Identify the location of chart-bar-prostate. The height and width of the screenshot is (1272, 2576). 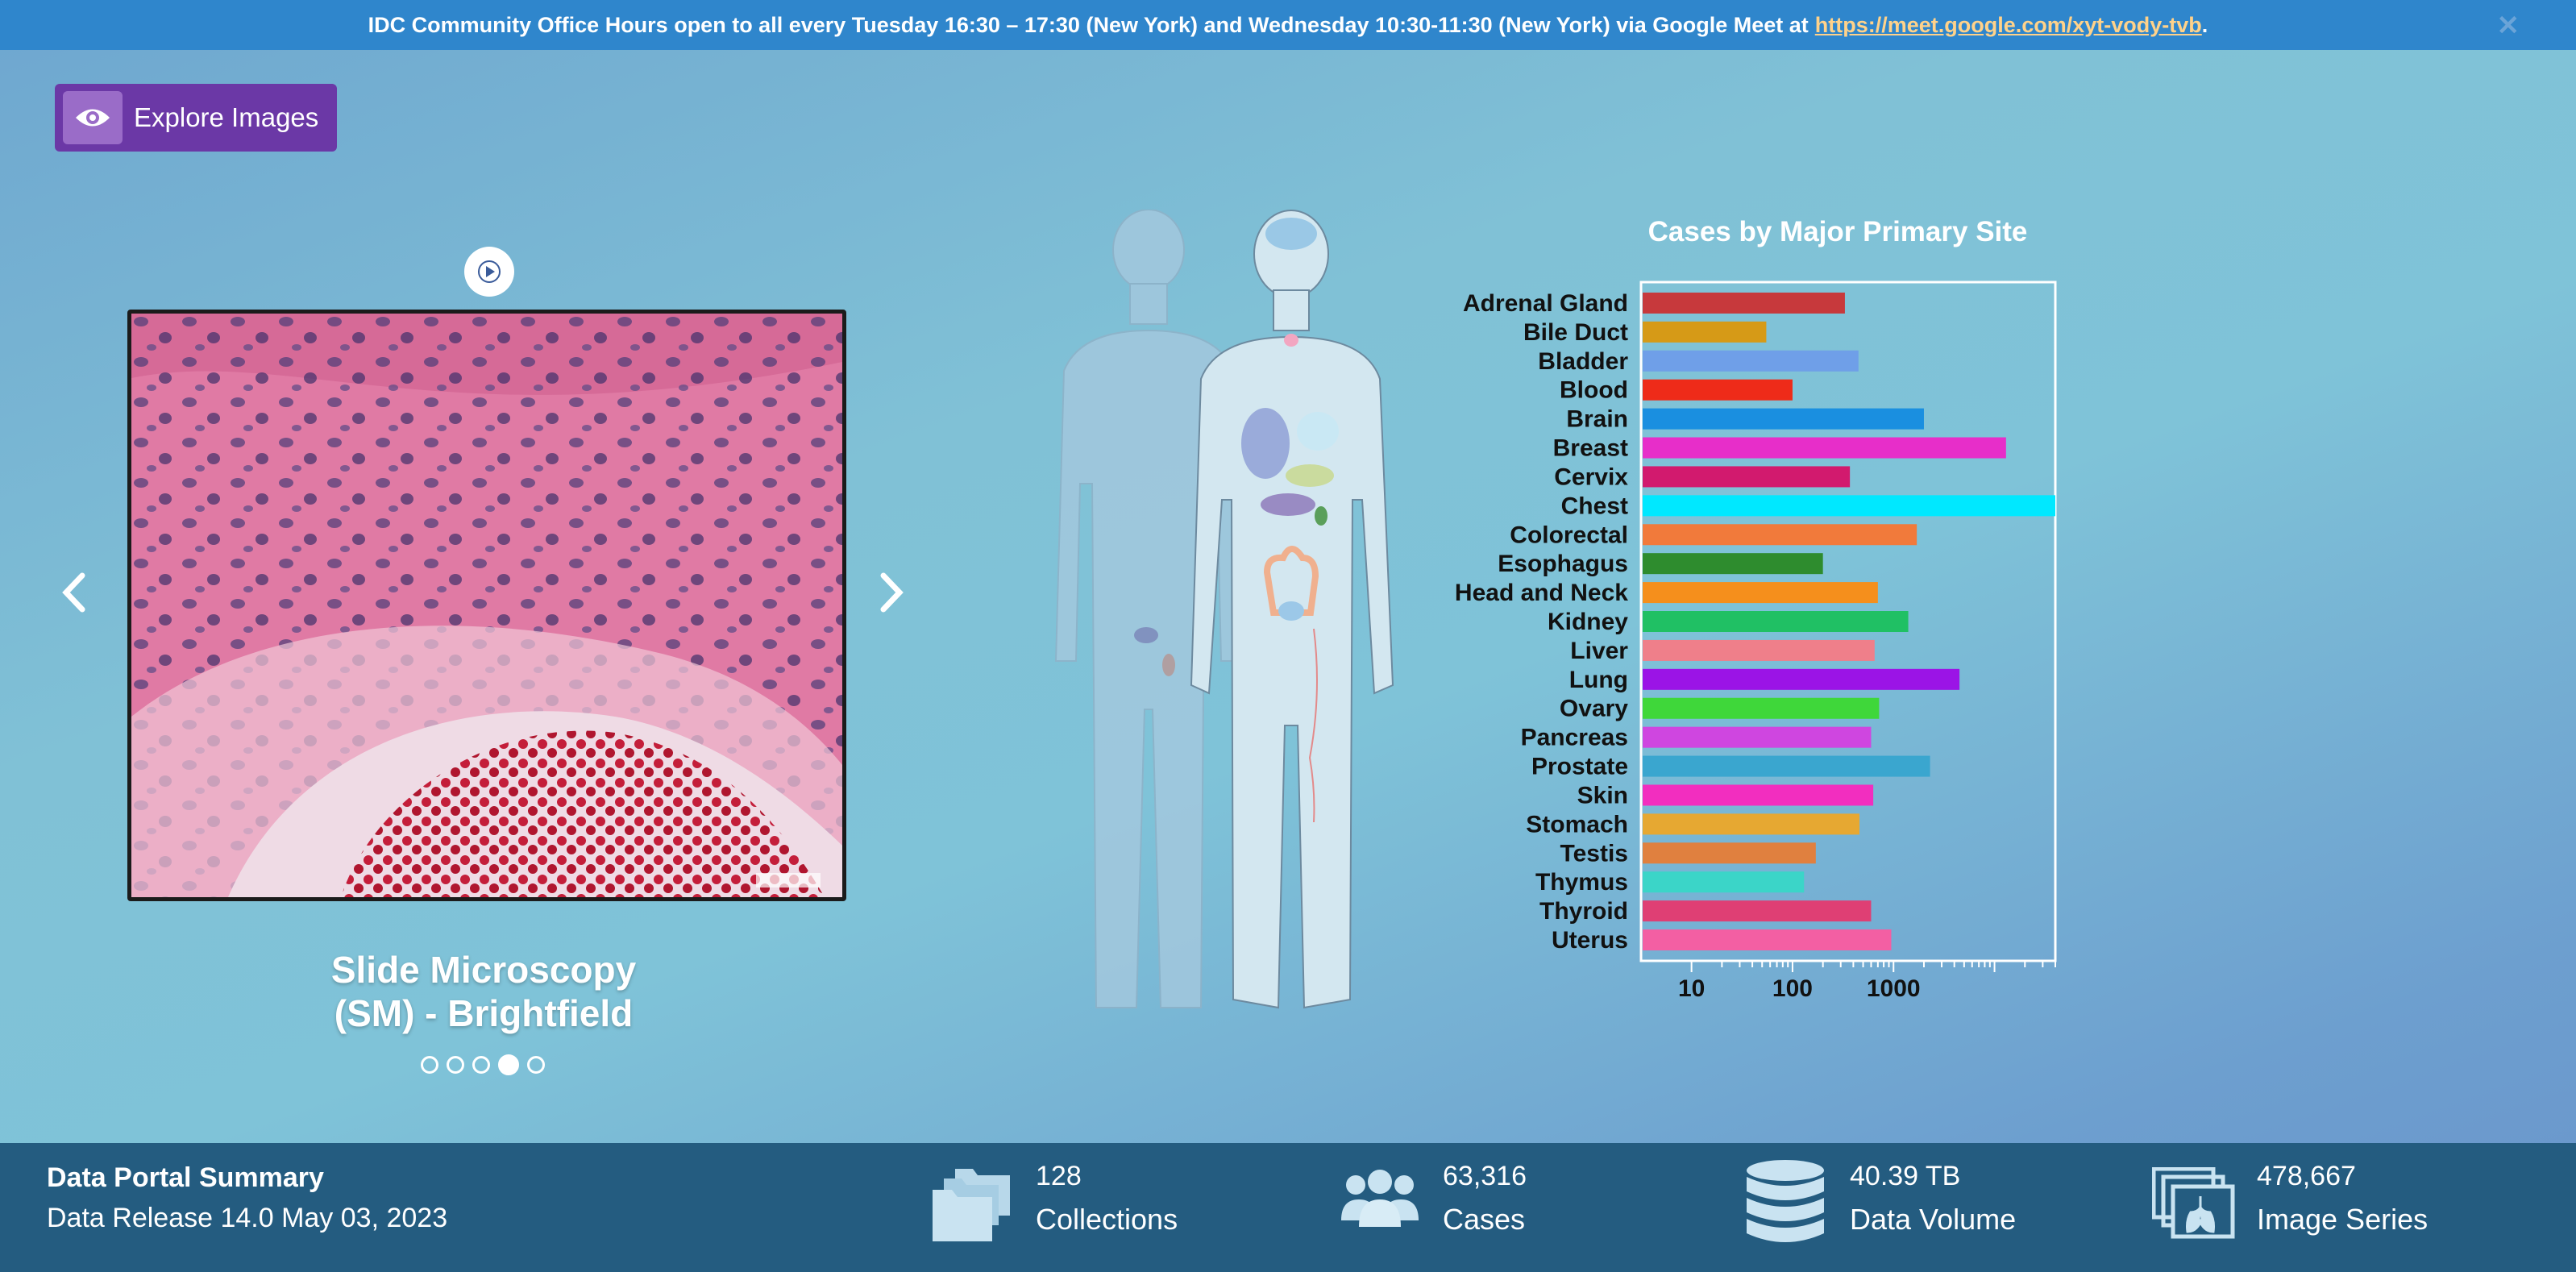
(1786, 766).